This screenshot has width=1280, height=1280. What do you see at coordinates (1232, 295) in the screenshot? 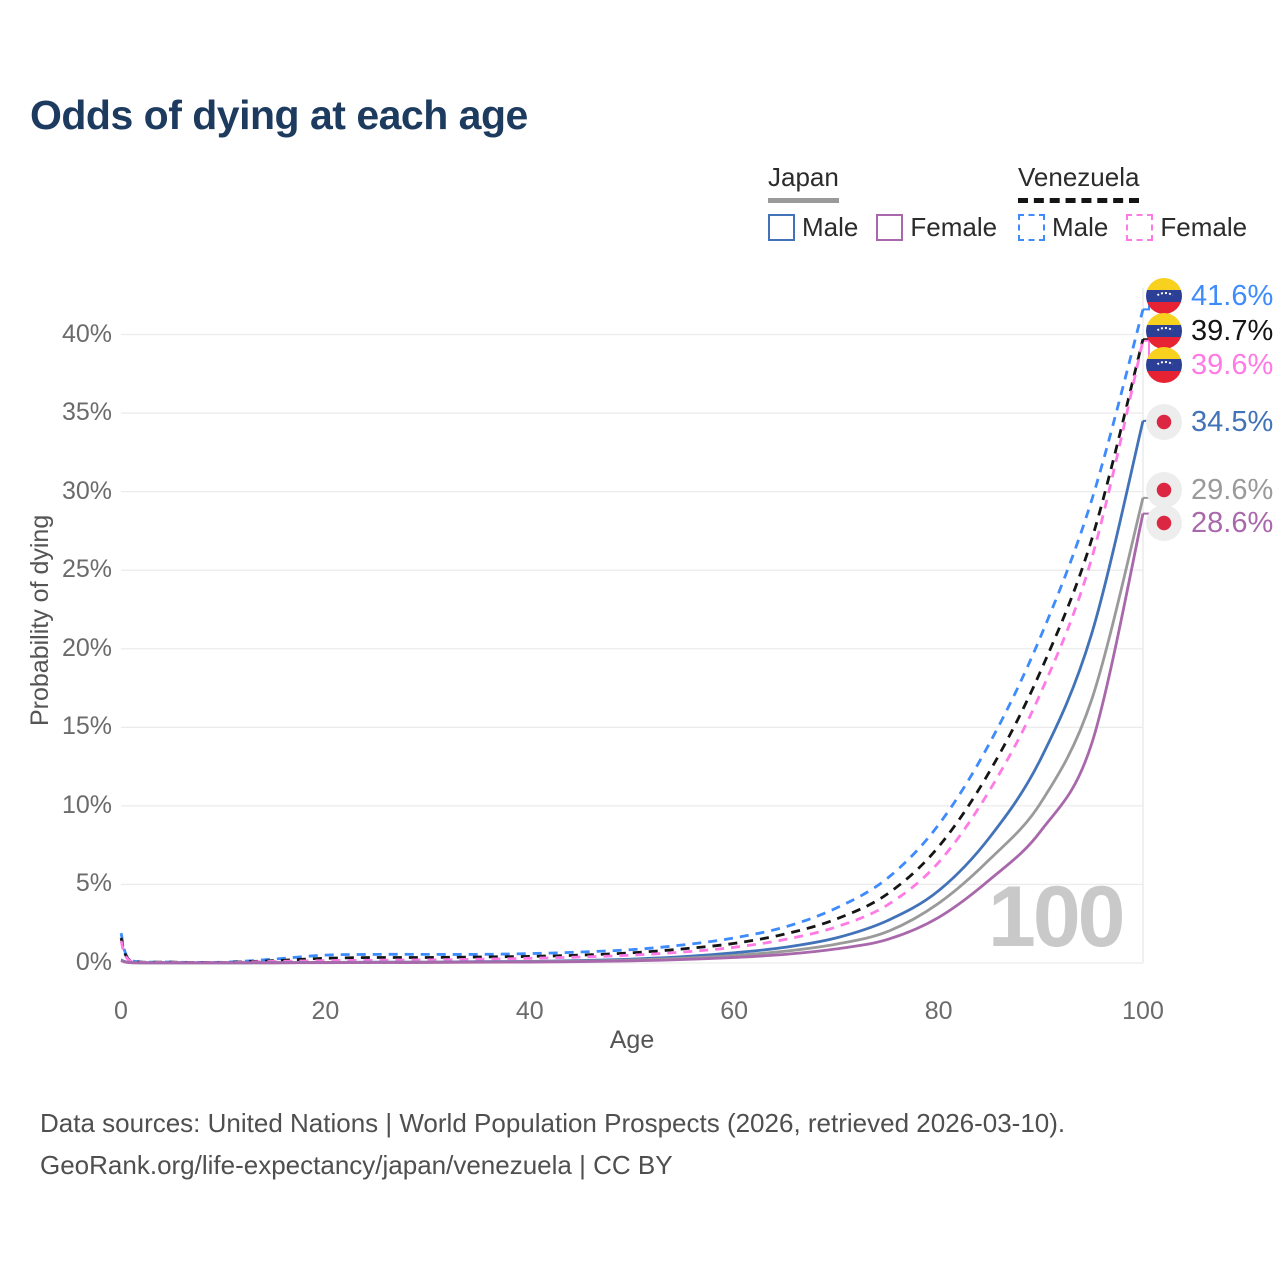
I see `endpoint-value-label: 41.6%` at bounding box center [1232, 295].